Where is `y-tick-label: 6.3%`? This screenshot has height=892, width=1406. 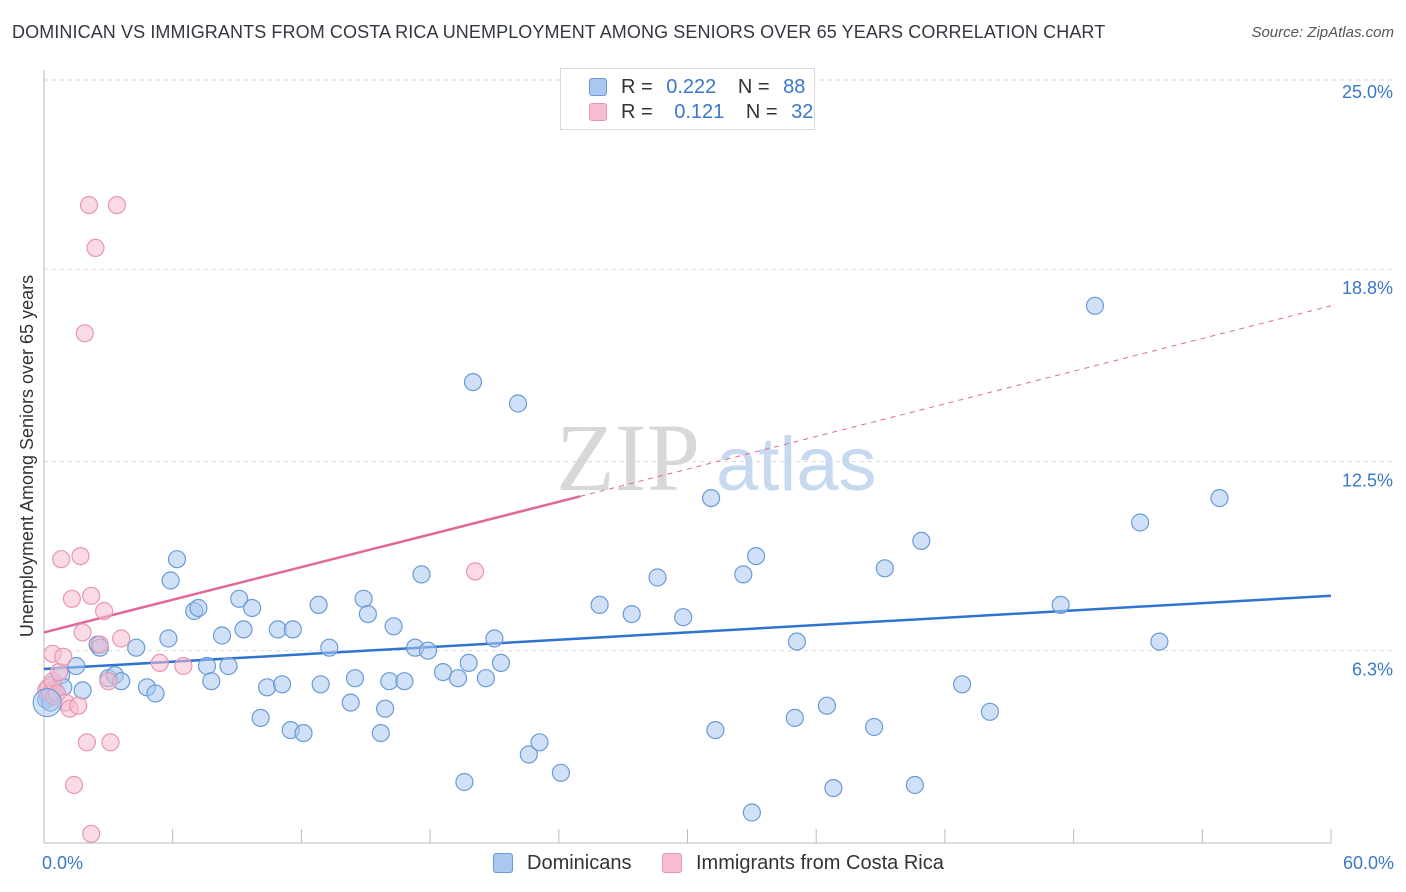 y-tick-label: 6.3% is located at coordinates (1372, 670).